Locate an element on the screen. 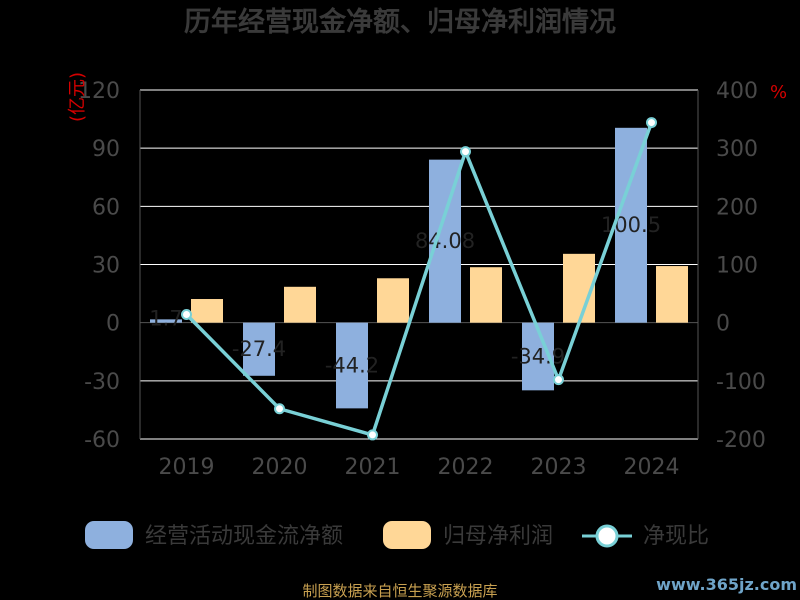 Image resolution: width=800 pixels, height=600 pixels. cash-flow-data-label: 84.08 is located at coordinates (445, 241).